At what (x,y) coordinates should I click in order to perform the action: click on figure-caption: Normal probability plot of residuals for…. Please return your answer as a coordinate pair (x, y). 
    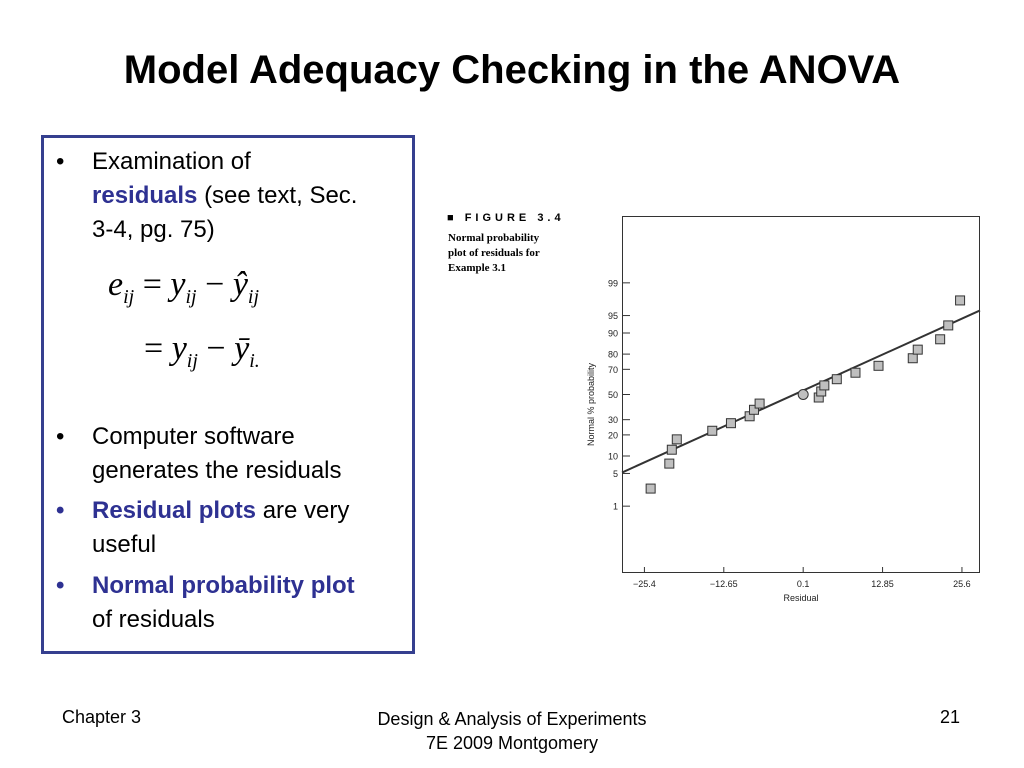
    Looking at the image, I should click on (508, 253).